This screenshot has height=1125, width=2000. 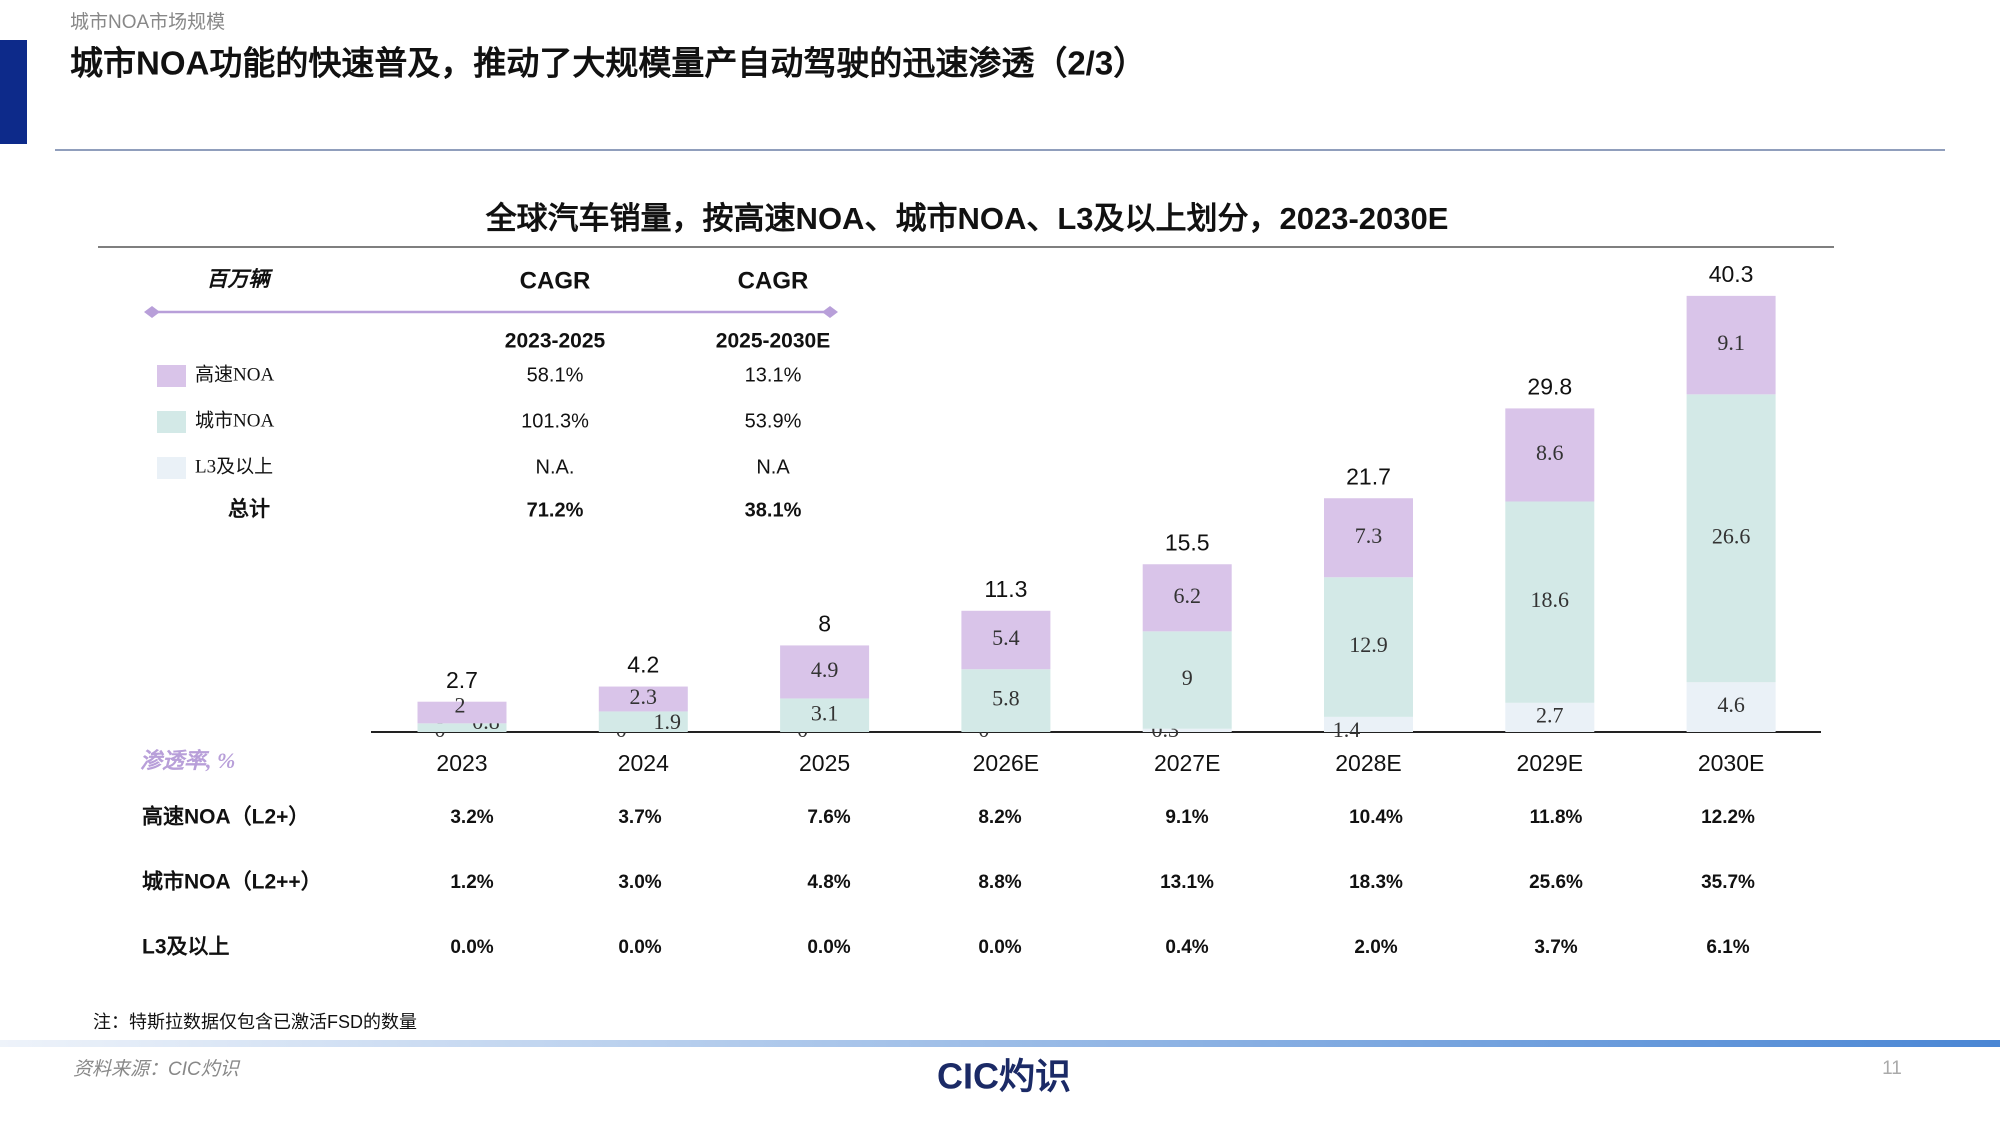 What do you see at coordinates (187, 760) in the screenshot?
I see `penetration-title: 渗透率, %` at bounding box center [187, 760].